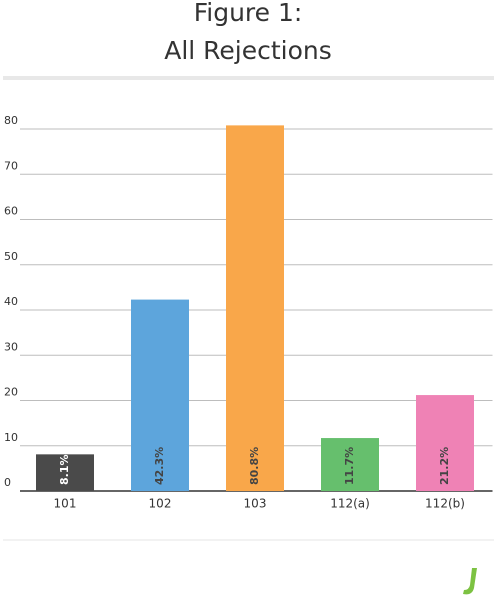  What do you see at coordinates (470, 581) in the screenshot?
I see `logo` at bounding box center [470, 581].